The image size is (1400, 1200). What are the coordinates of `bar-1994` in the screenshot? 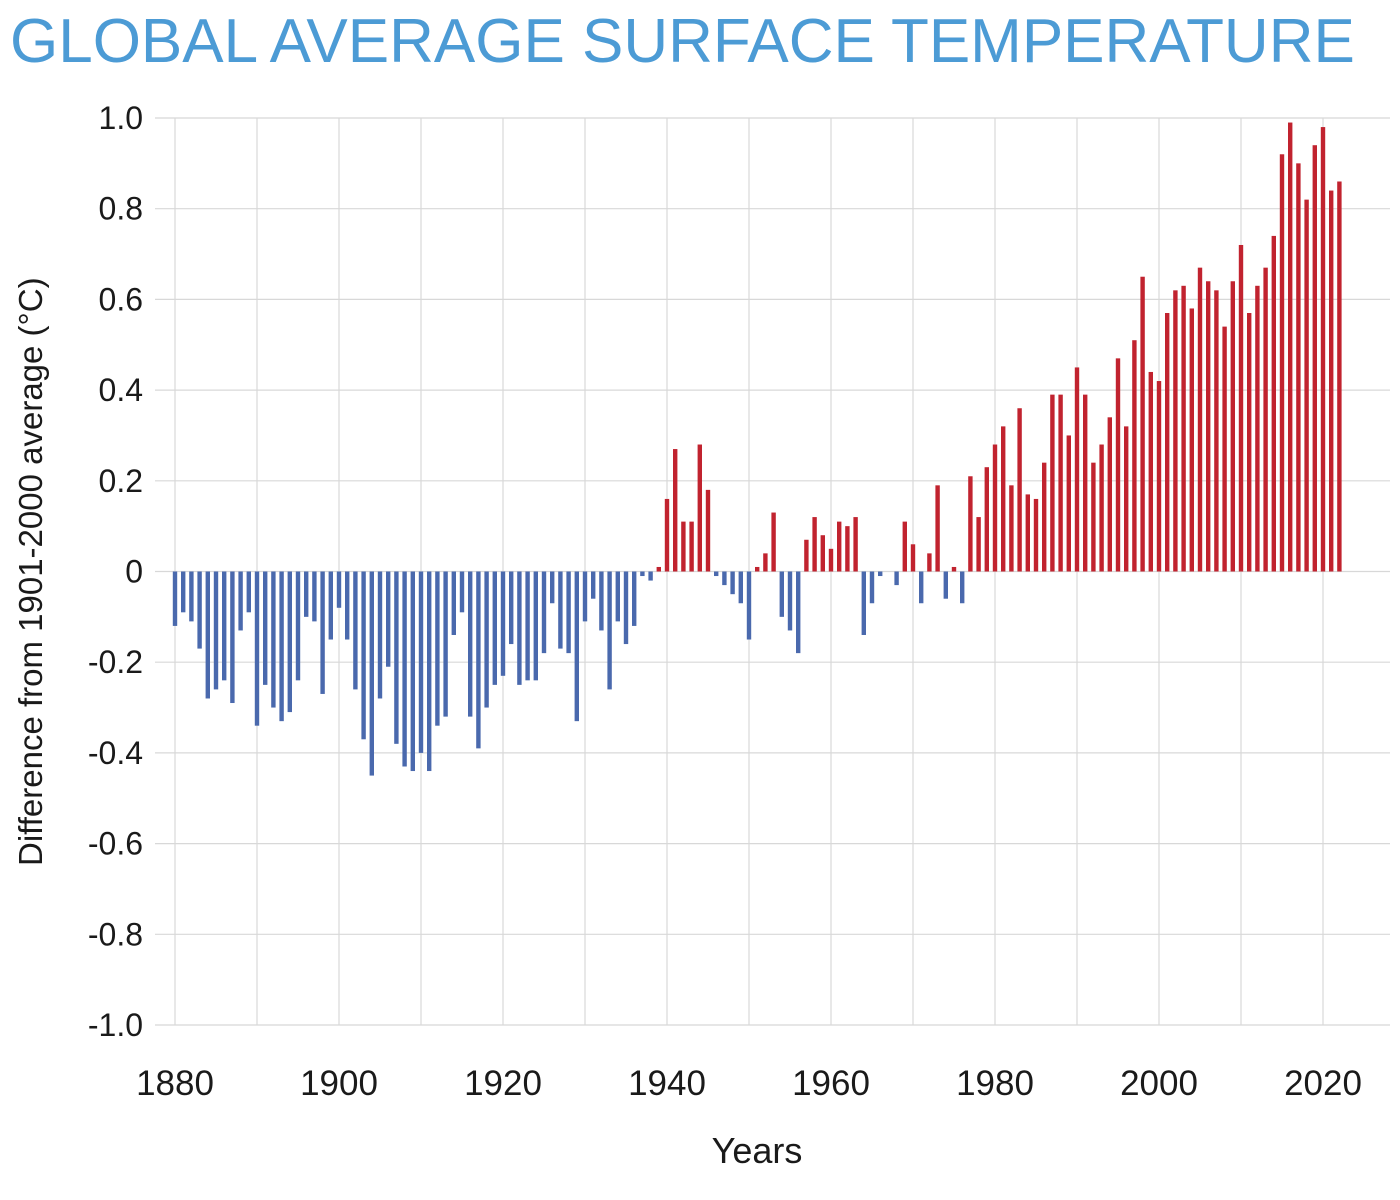 It's located at (1109, 494).